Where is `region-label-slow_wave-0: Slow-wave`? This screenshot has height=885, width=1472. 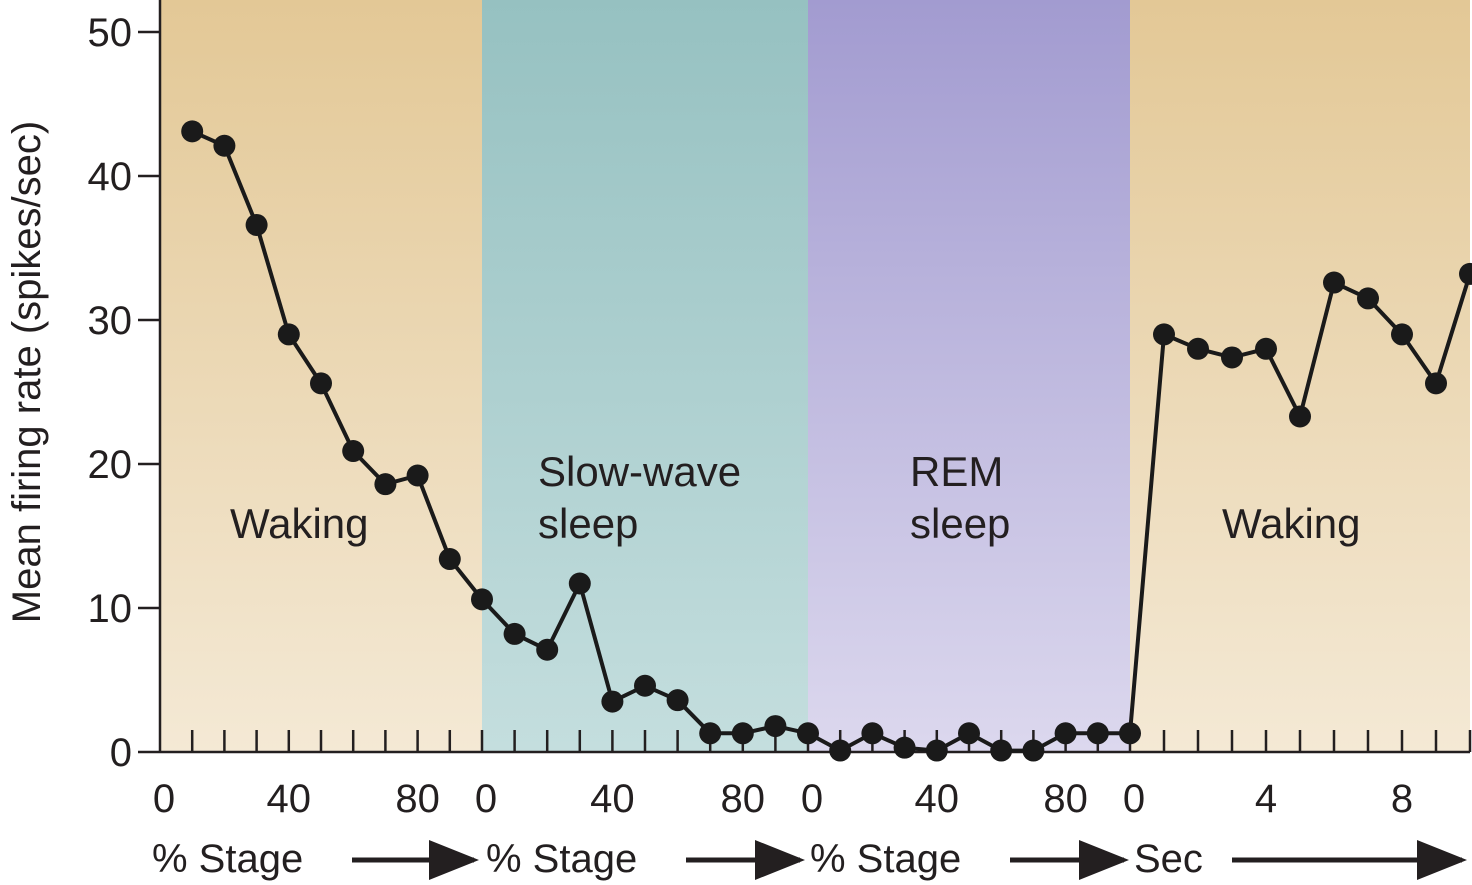
region-label-slow_wave-0: Slow-wave is located at coordinates (639, 471).